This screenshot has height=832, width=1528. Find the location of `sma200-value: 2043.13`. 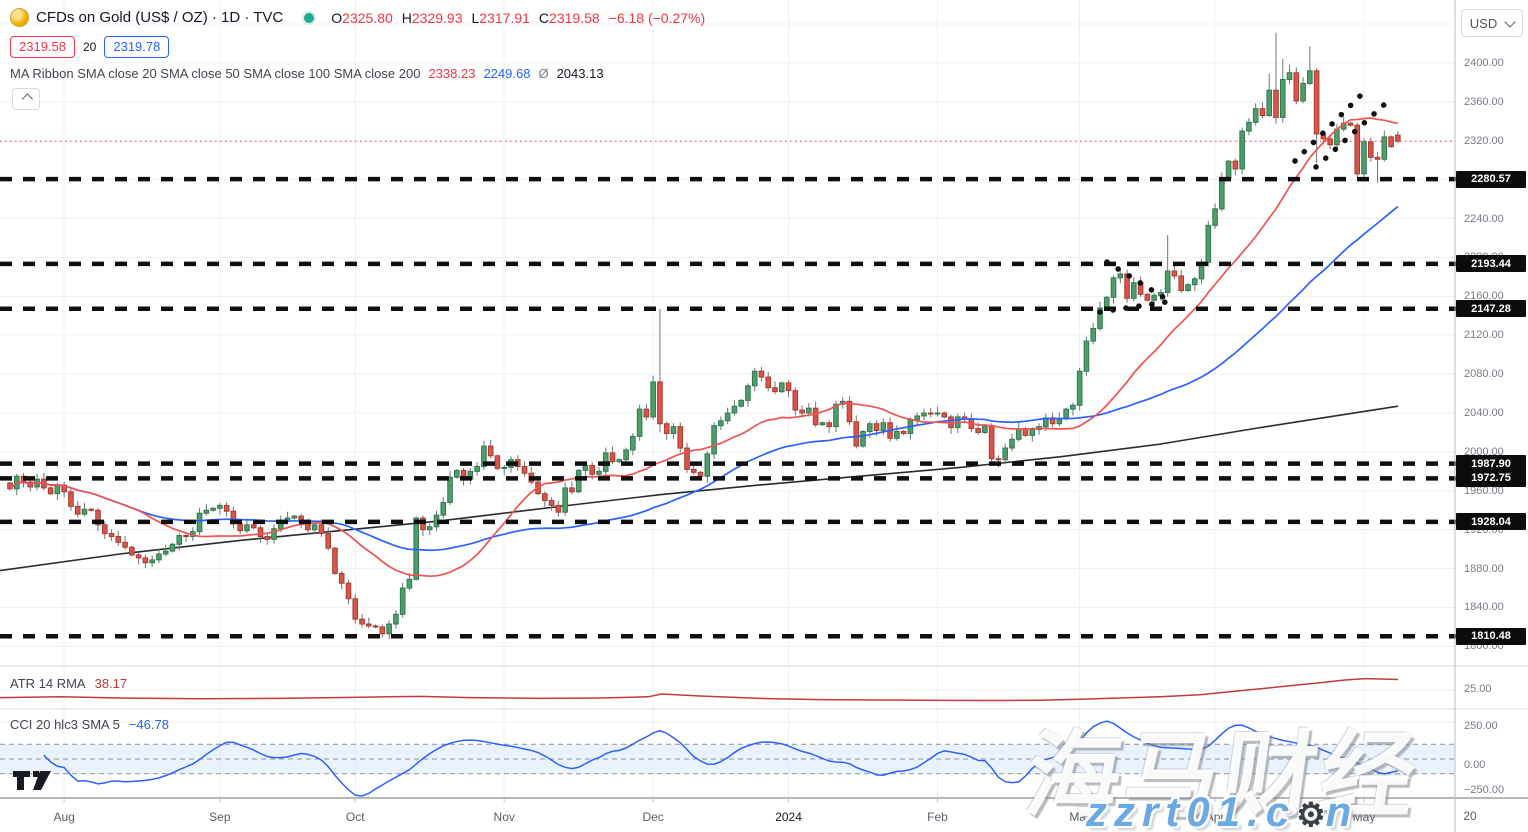

sma200-value: 2043.13 is located at coordinates (580, 73).